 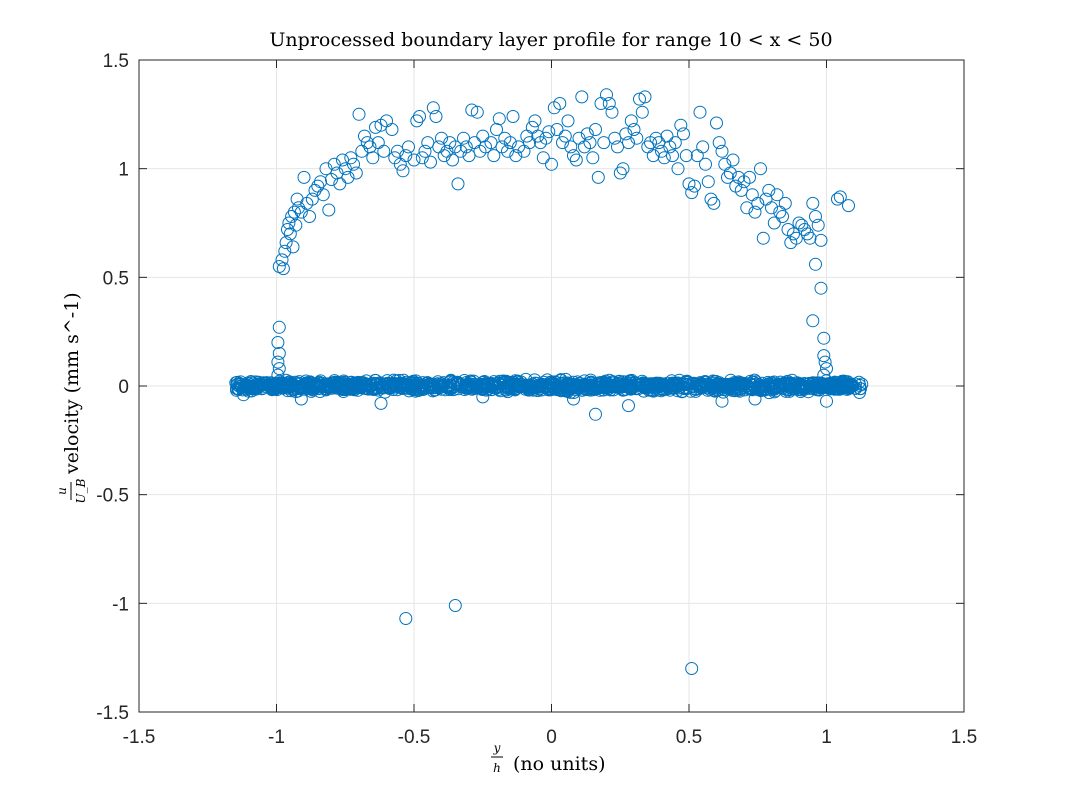 What do you see at coordinates (964, 737) in the screenshot?
I see `x-tick-label: 1.5` at bounding box center [964, 737].